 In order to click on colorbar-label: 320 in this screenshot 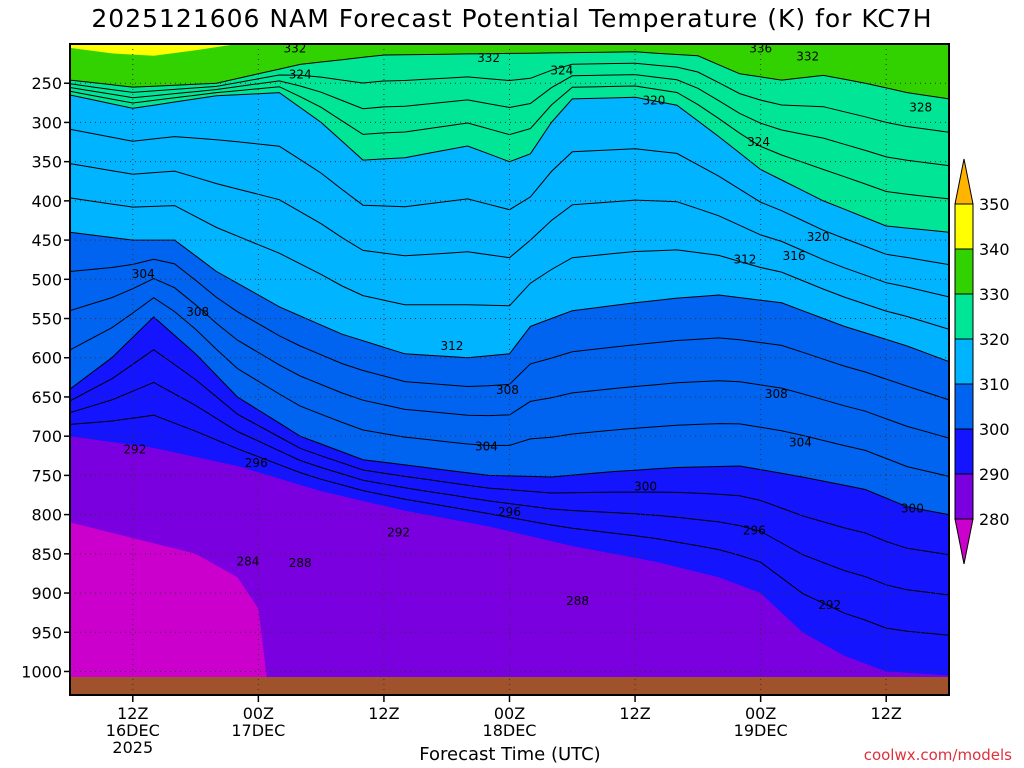, I will do `click(994, 339)`.